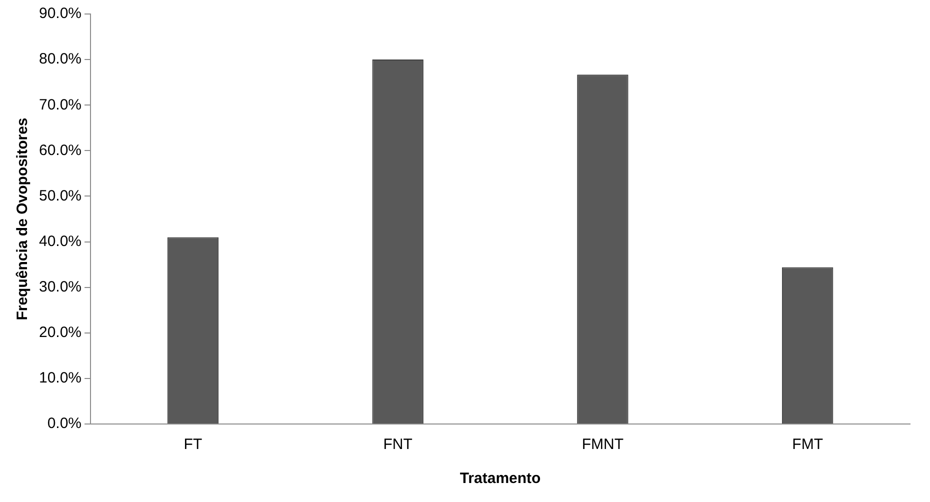 This screenshot has width=930, height=502. I want to click on y-tick-label: 30.0%, so click(60, 287).